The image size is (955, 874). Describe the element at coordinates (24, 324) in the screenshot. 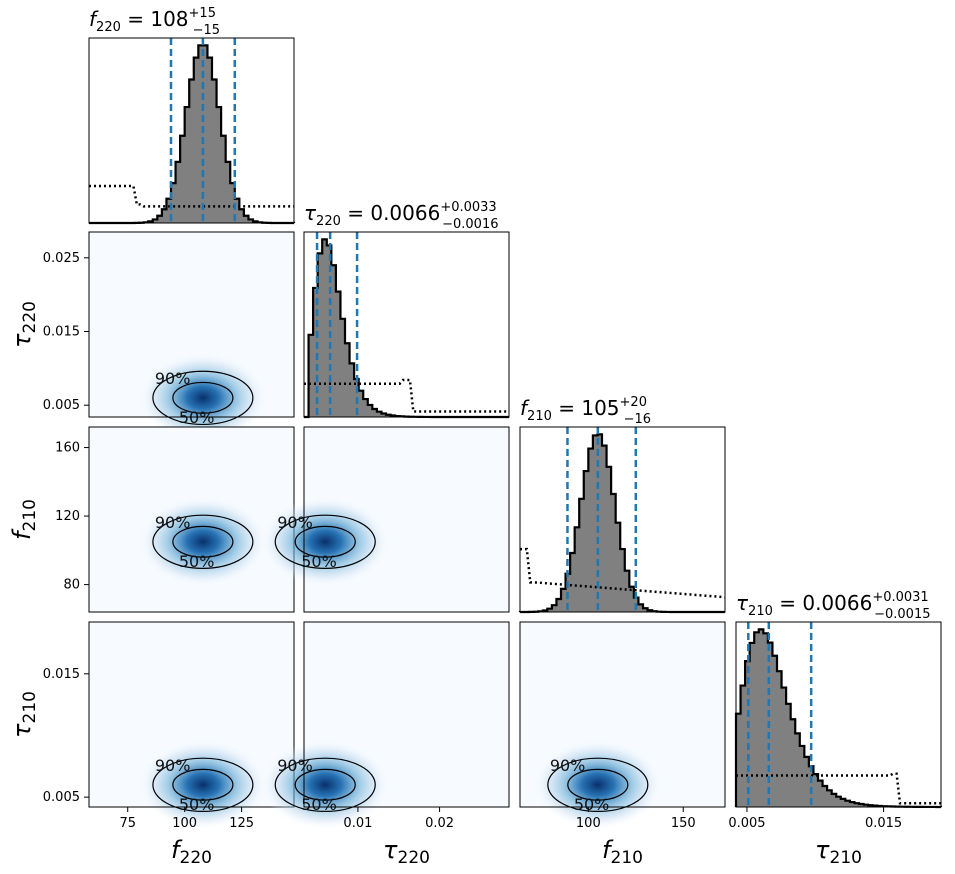

I see `ylabel-tau220: τ220` at that location.